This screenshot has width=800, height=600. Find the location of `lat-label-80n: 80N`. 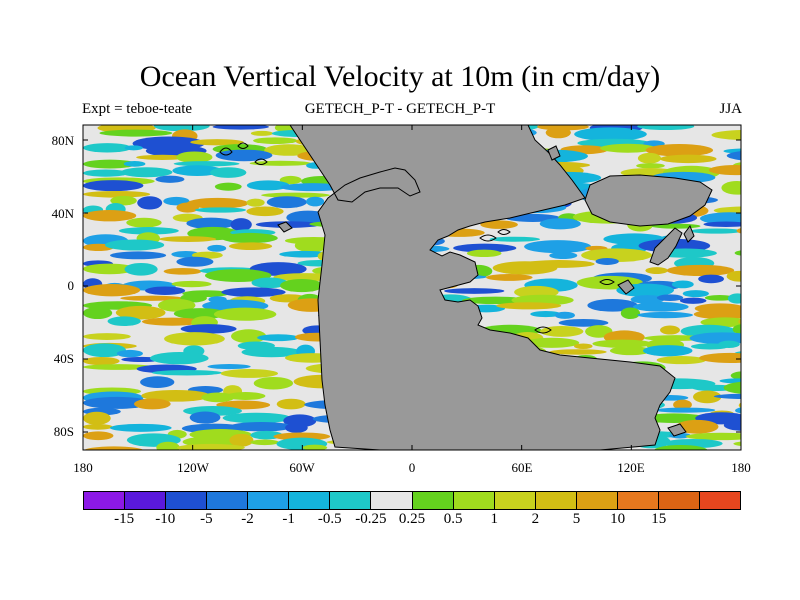

lat-label-80n: 80N is located at coordinates (62, 140).